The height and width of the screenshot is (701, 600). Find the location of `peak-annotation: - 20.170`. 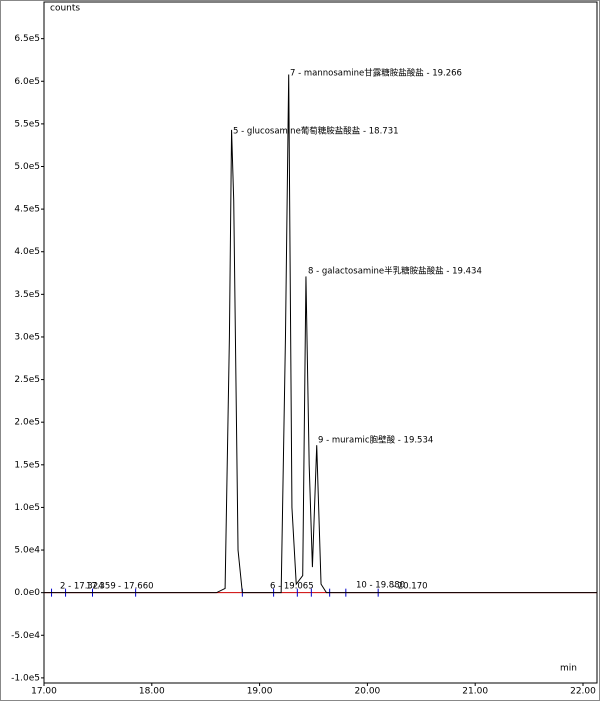

peak-annotation: - 20.170 is located at coordinates (410, 587).